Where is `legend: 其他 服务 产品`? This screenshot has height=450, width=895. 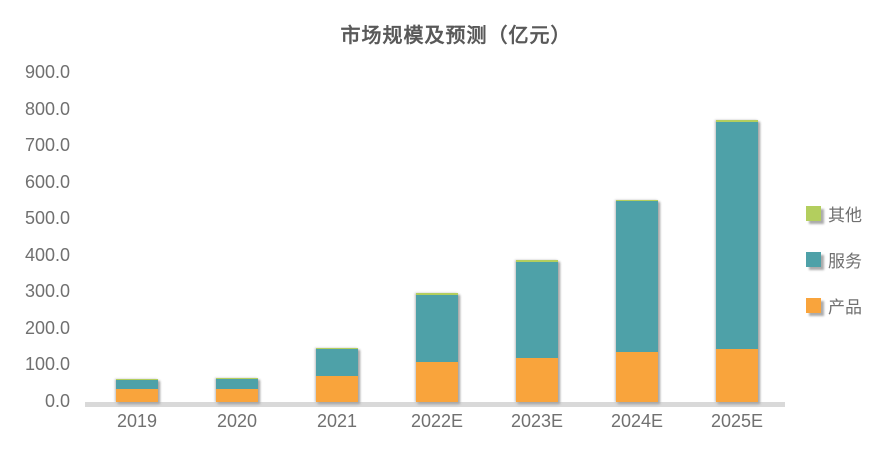
legend: 其他 服务 产品 is located at coordinates (834, 259).